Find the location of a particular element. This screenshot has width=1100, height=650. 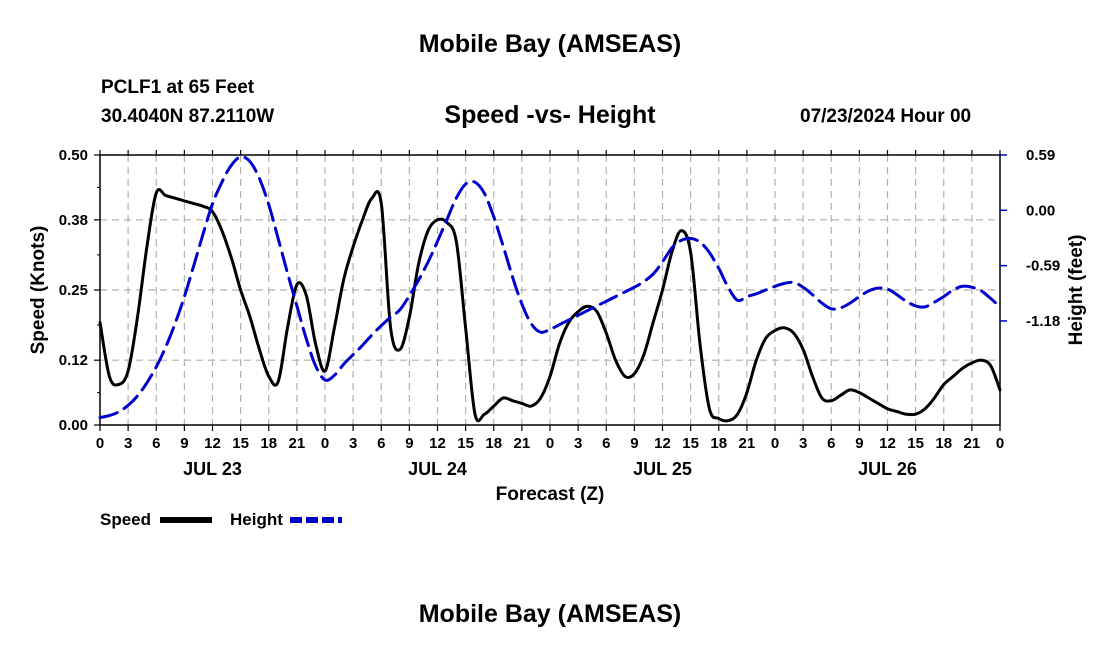

y2-tick-label: -1.18 is located at coordinates (1043, 321).